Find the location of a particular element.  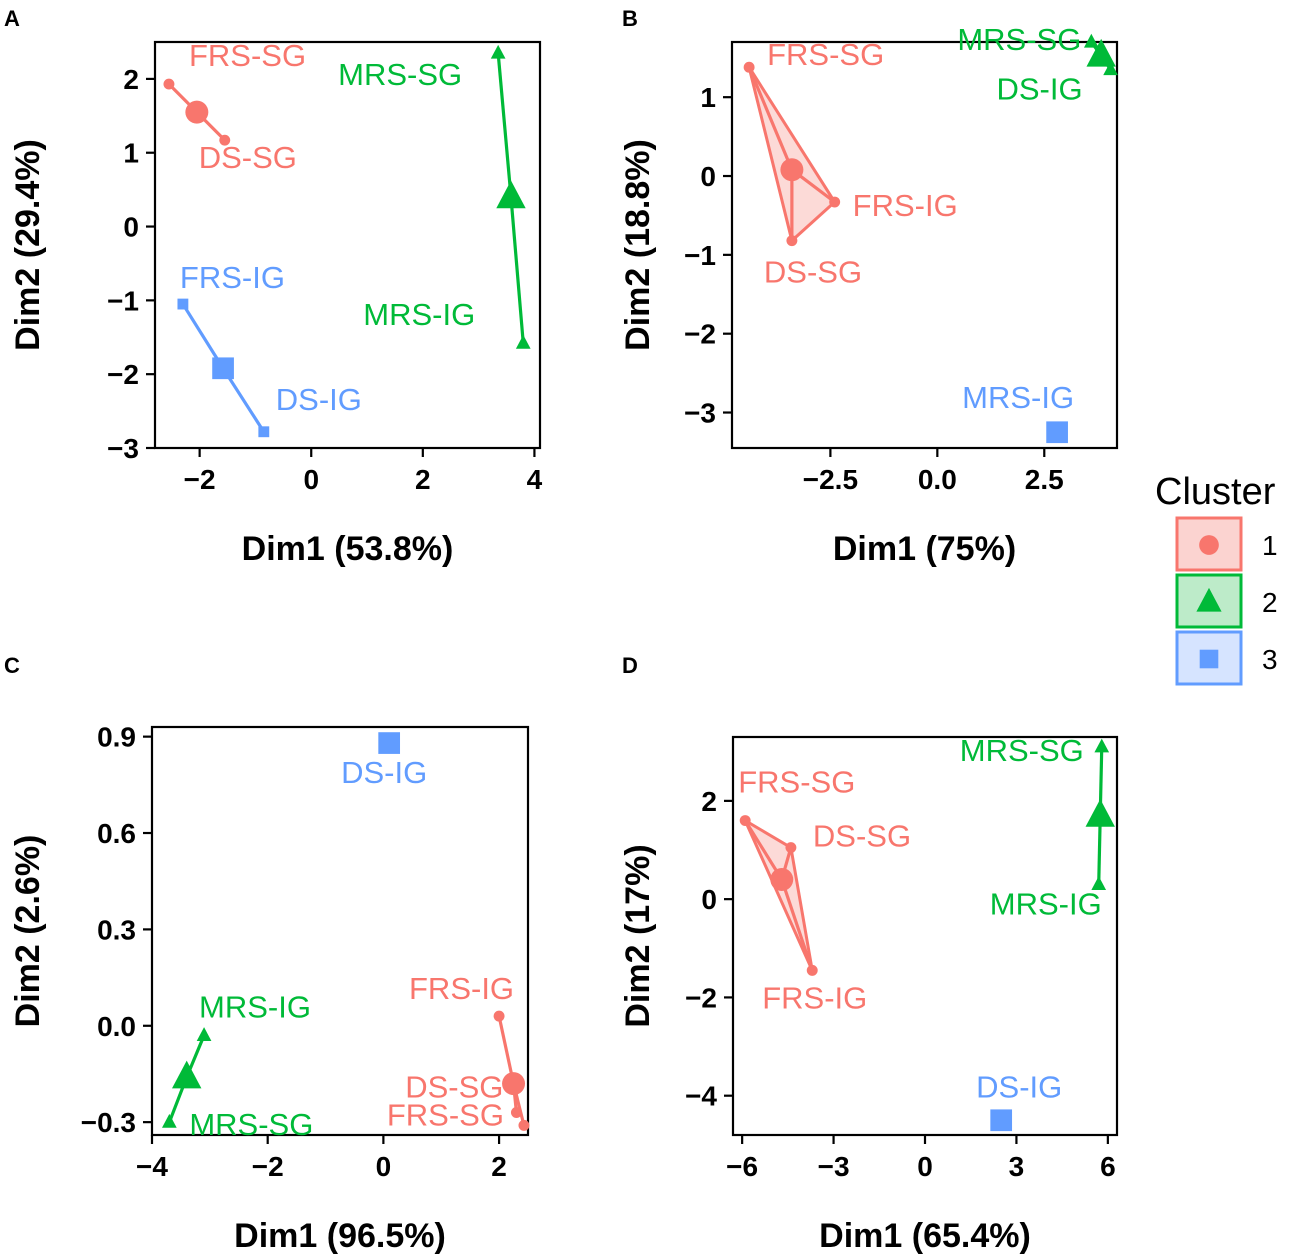

cluster-3-group: MRS-IG is located at coordinates (1018, 412).